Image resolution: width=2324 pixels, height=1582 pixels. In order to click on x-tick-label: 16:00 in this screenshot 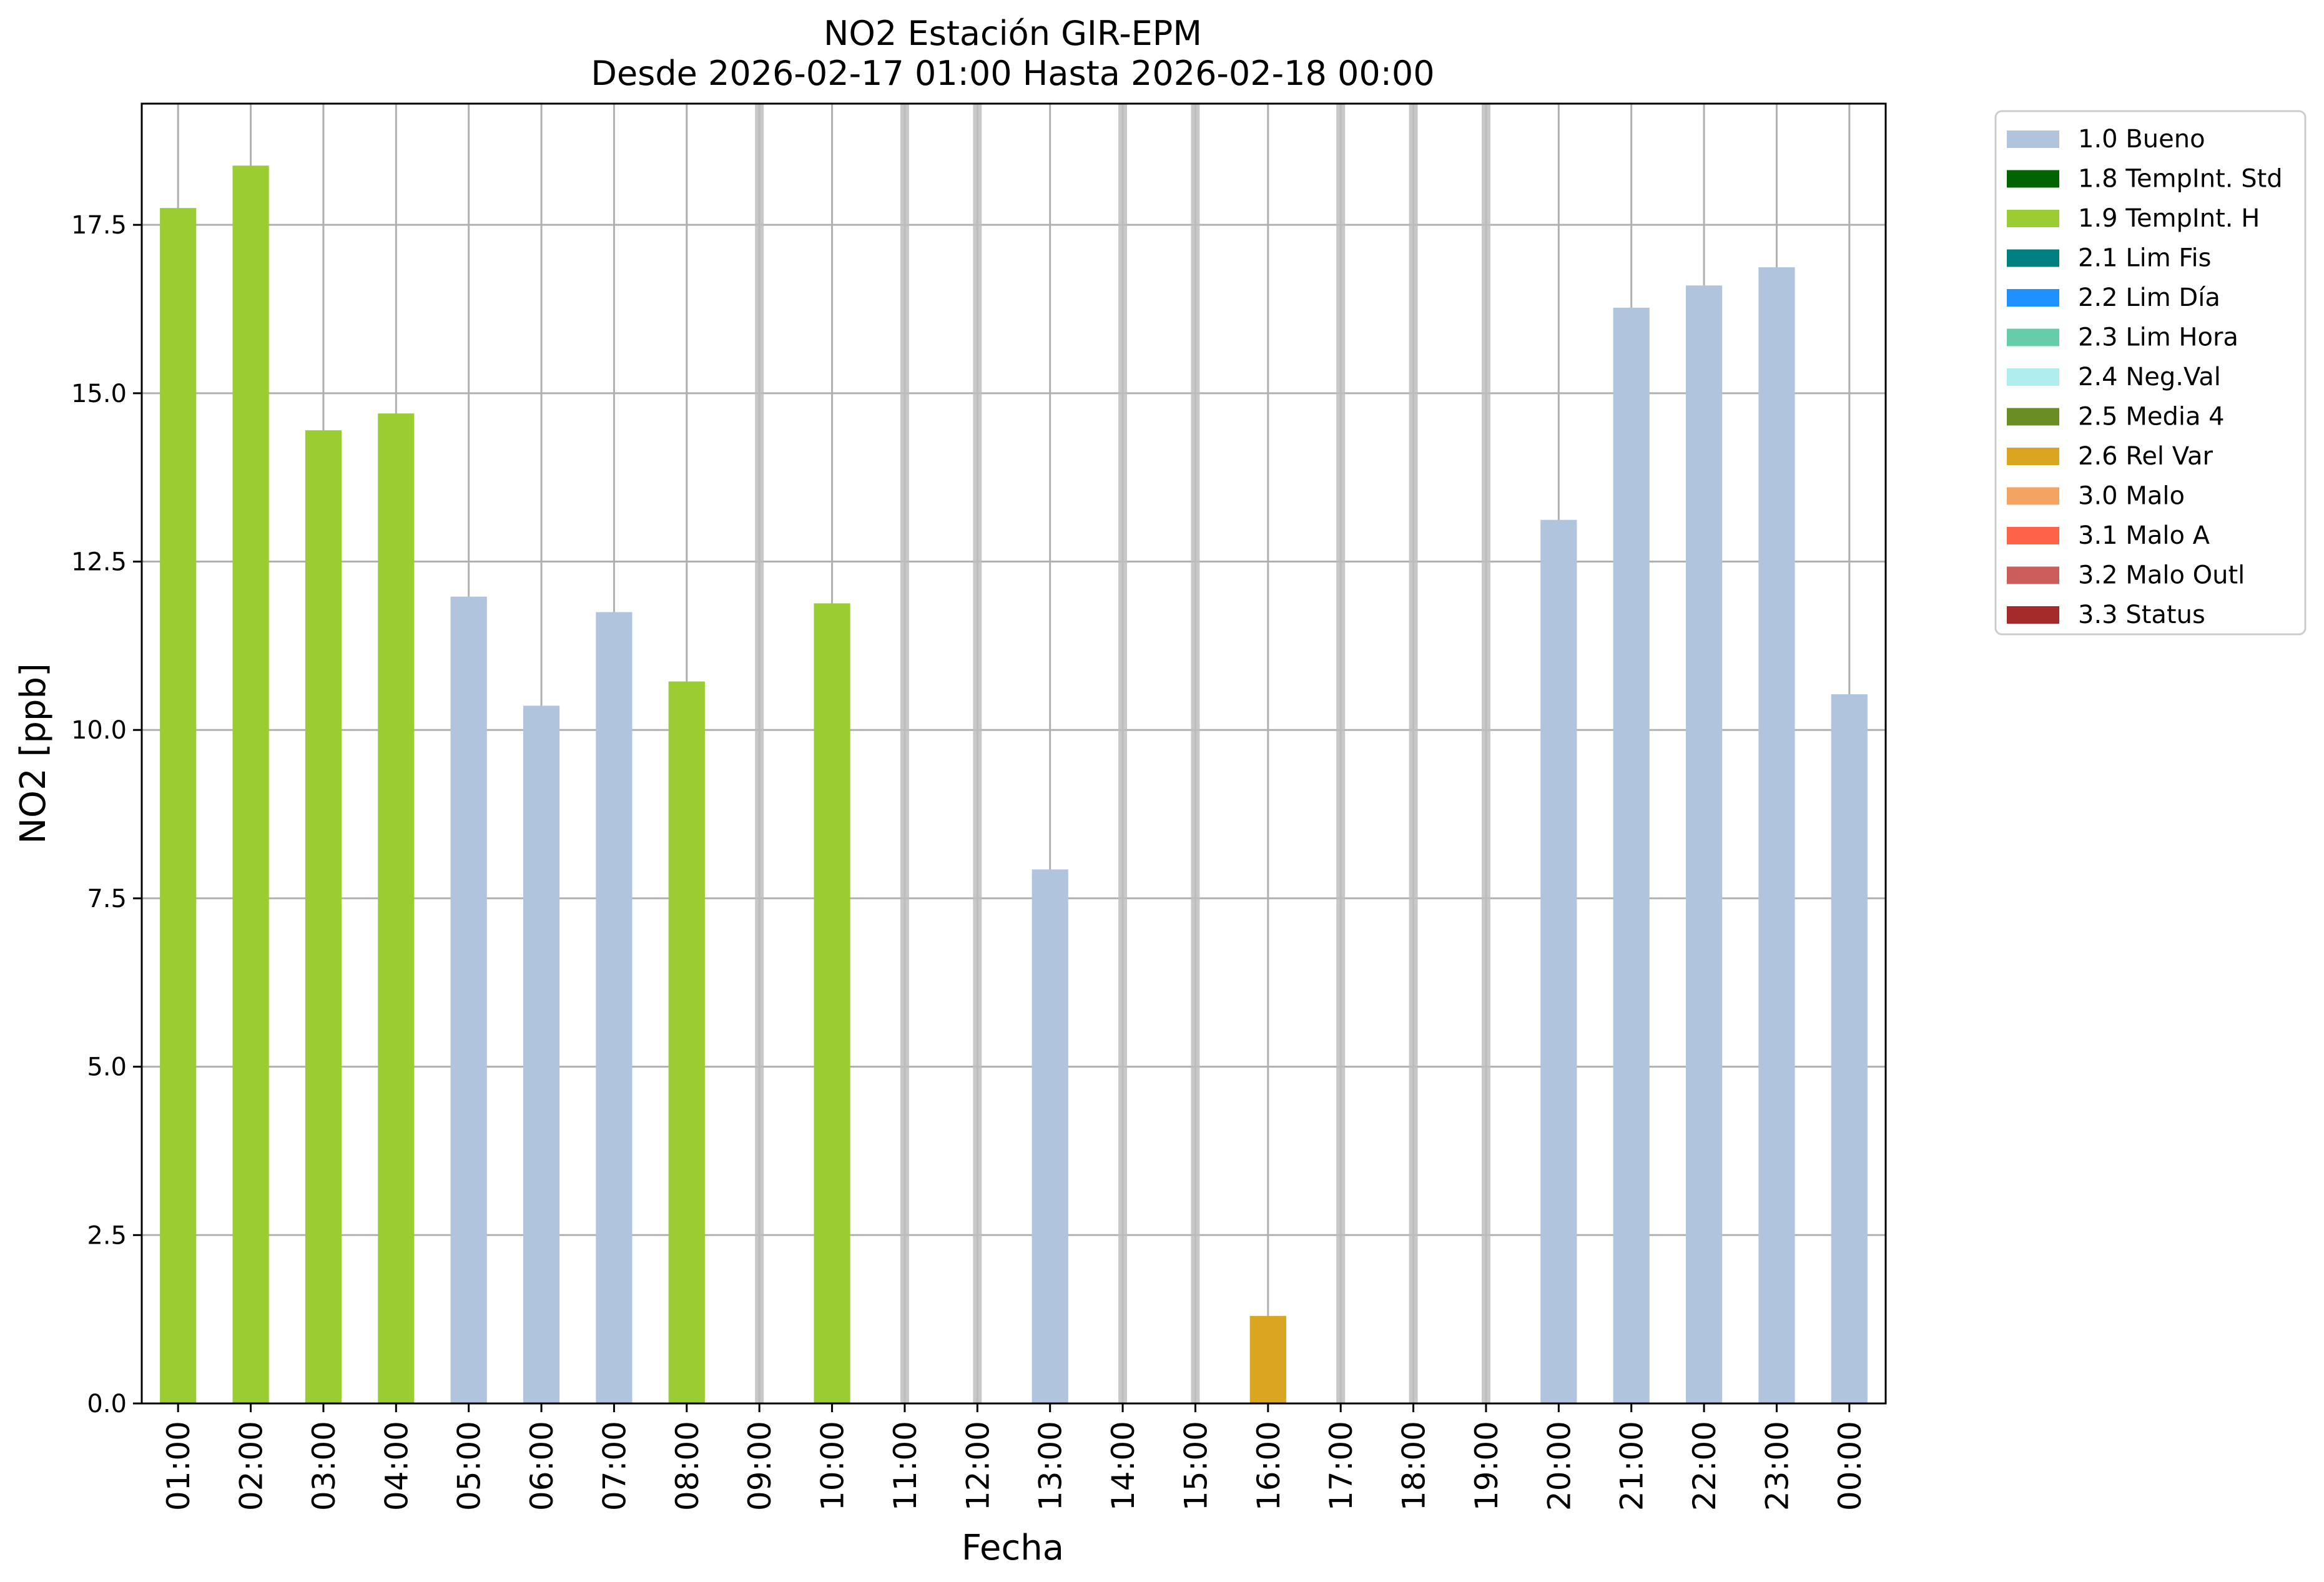, I will do `click(1269, 1466)`.